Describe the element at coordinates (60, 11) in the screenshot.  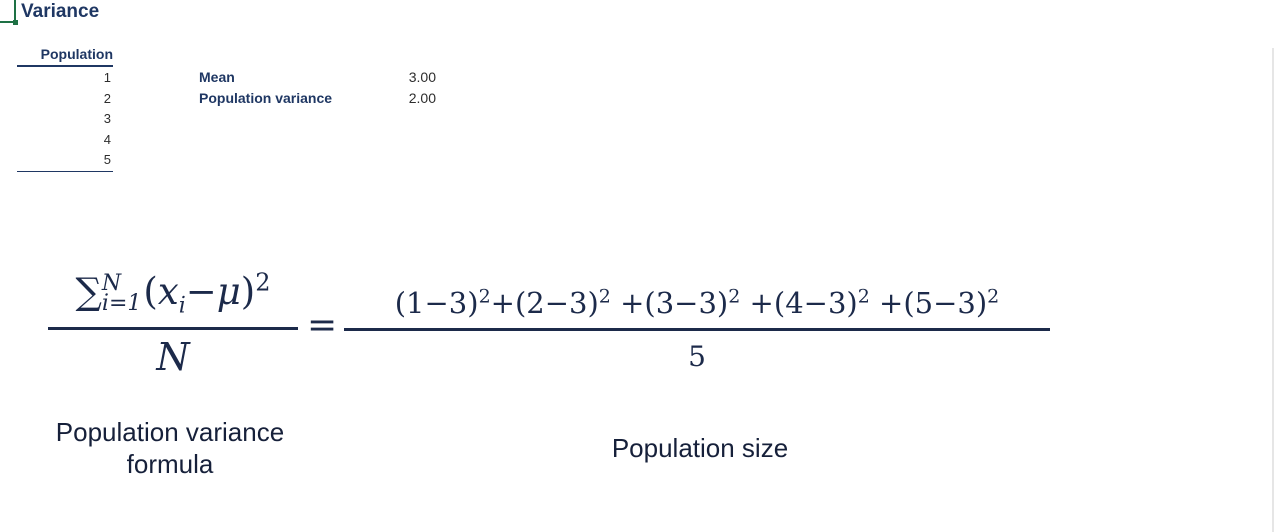
I see `sheet-title: Variance` at that location.